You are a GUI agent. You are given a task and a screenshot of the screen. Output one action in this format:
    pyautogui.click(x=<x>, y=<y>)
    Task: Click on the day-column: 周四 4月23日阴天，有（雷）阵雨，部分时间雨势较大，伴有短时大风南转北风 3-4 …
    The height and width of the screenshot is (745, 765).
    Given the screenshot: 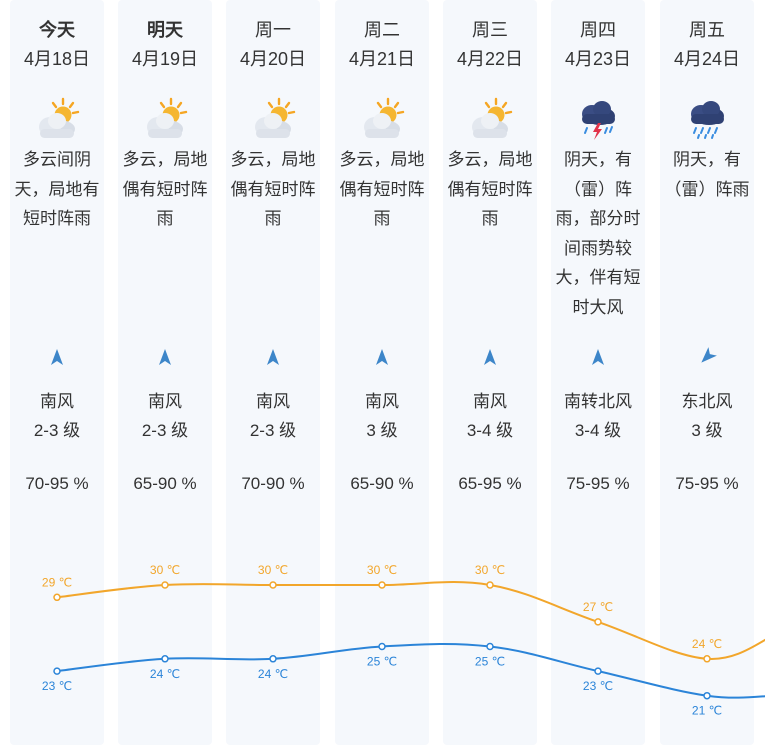 What is the action you would take?
    pyautogui.click(x=598, y=372)
    